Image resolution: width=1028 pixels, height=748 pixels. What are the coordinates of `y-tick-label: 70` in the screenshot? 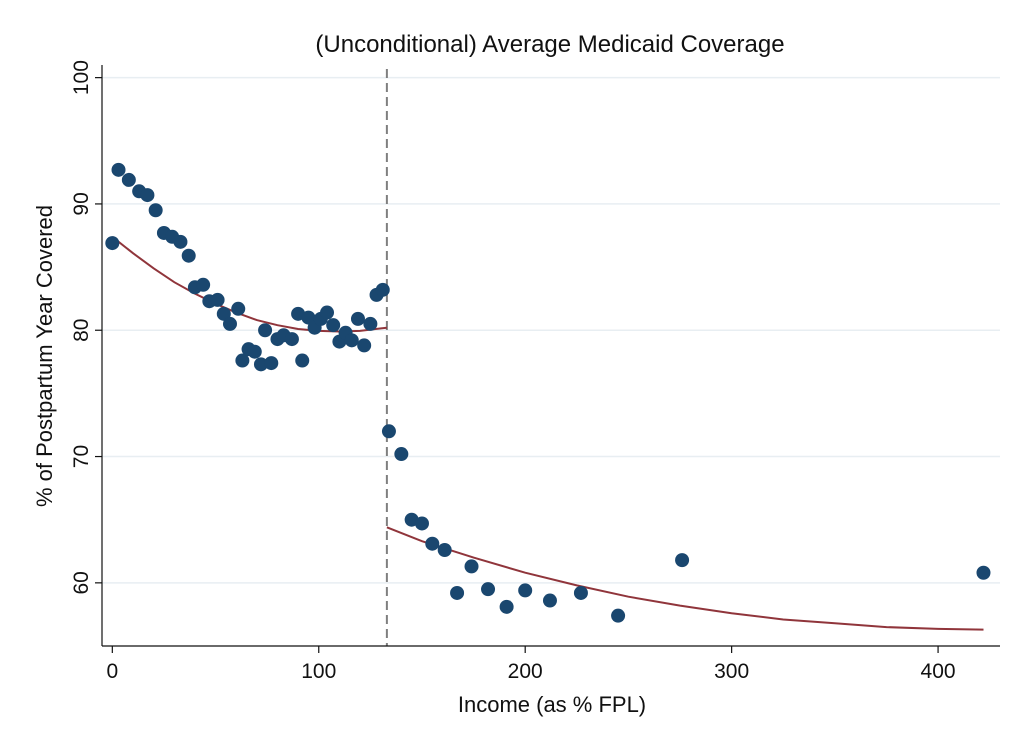 It's located at (81, 456).